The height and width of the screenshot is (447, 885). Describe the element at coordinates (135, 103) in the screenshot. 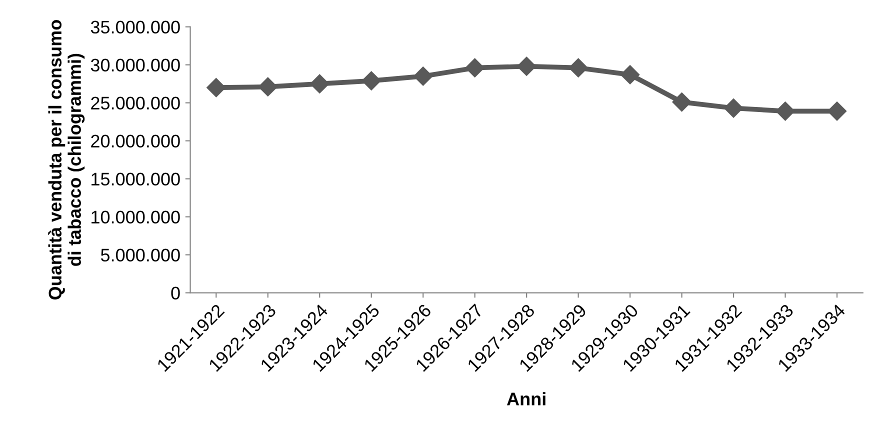

I see `y-tick-label: 25.000.000` at that location.